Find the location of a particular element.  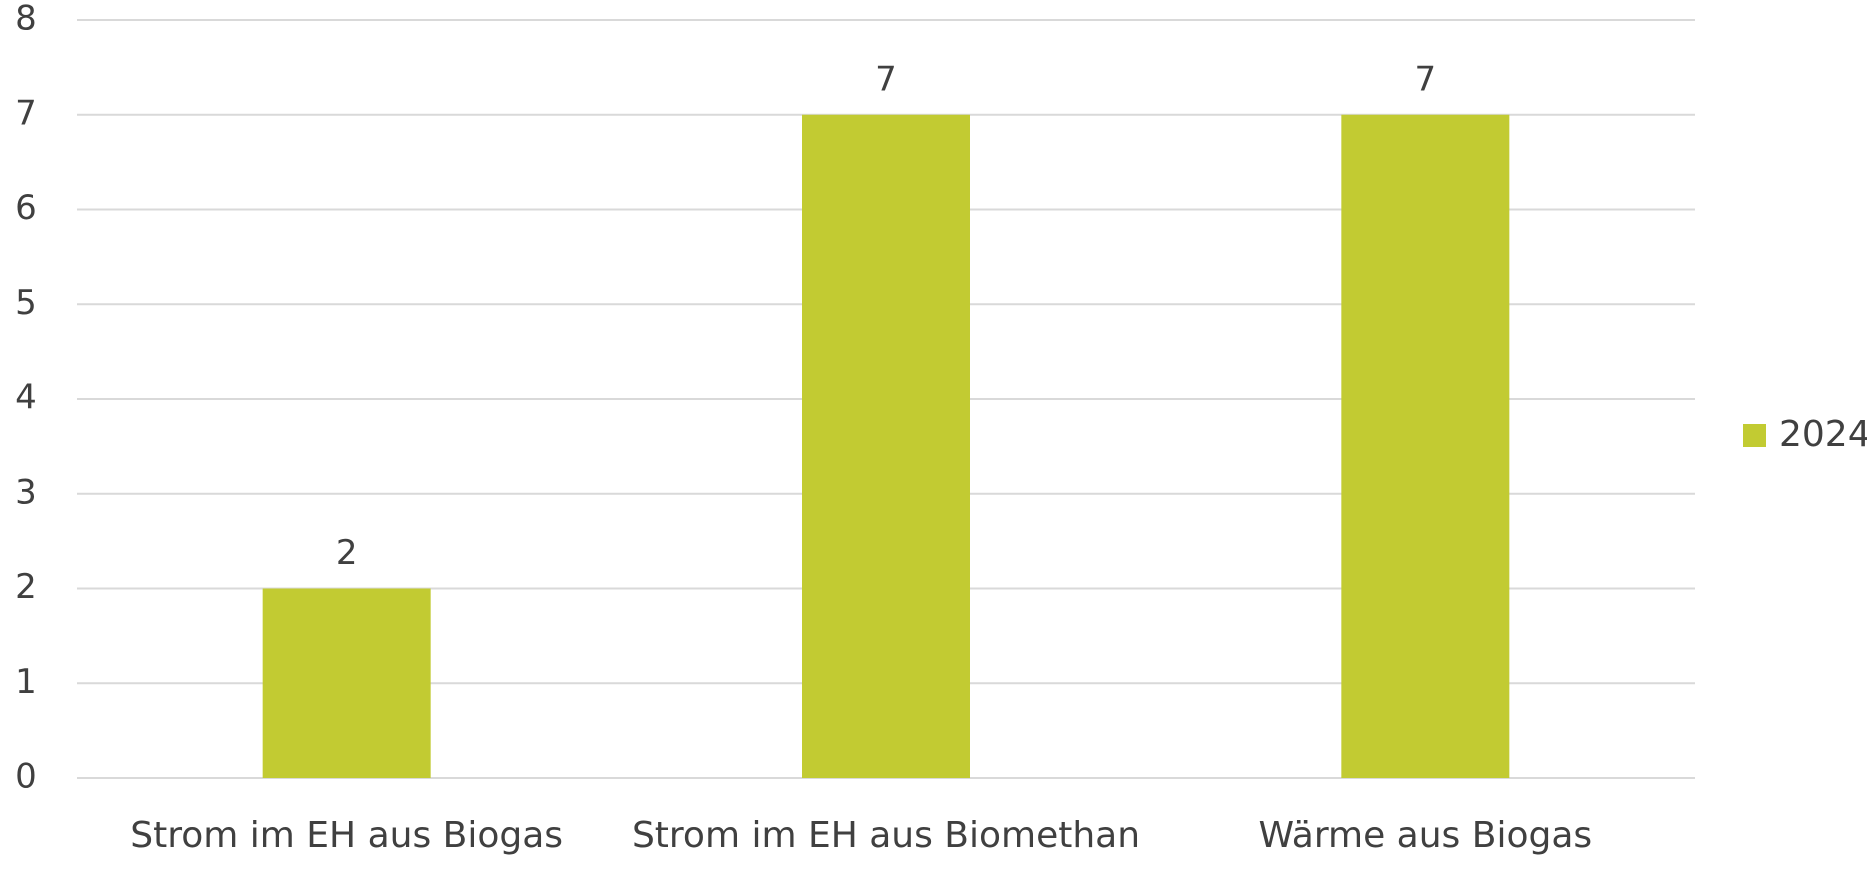

y-tick-label: 8 is located at coordinates (26, 19).